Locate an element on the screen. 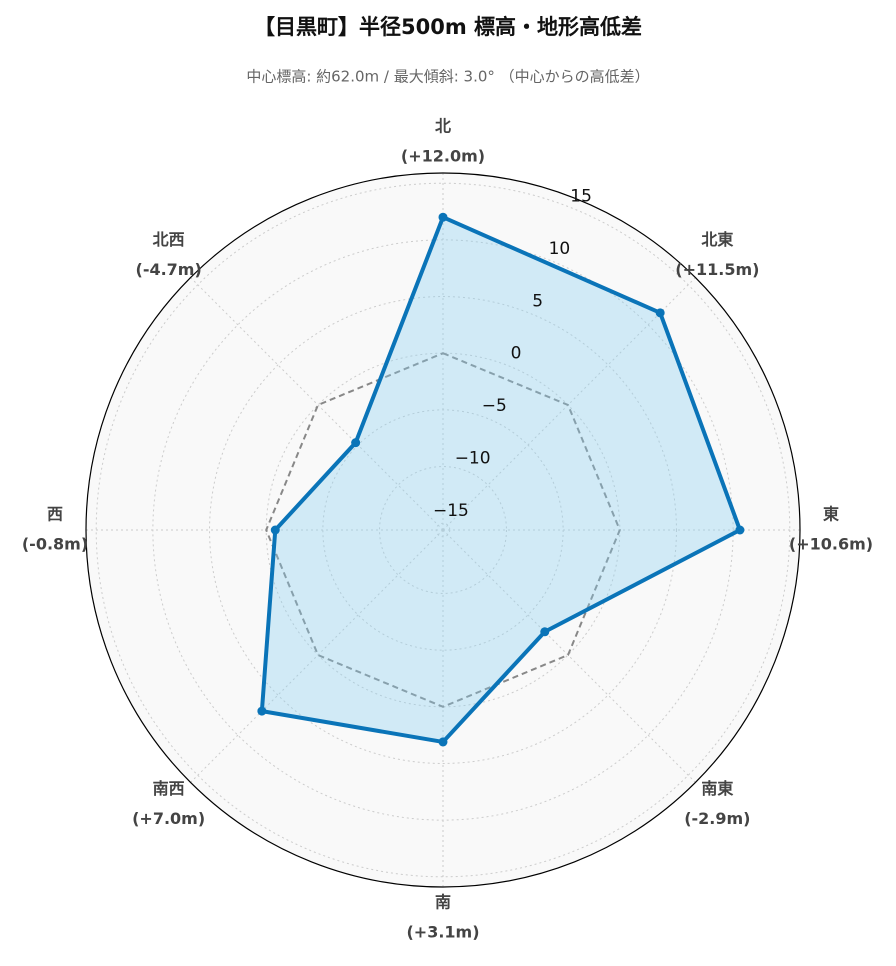 This screenshot has height=966, width=896. category-label: 南 is located at coordinates (443, 902).